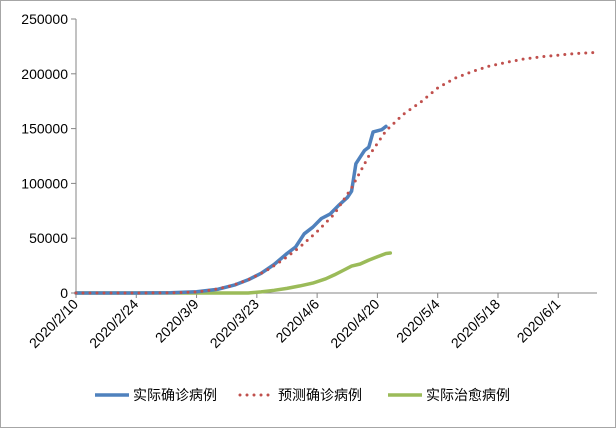 The height and width of the screenshot is (428, 616). What do you see at coordinates (64, 293) in the screenshot?
I see `y-tick-label: 0` at bounding box center [64, 293].